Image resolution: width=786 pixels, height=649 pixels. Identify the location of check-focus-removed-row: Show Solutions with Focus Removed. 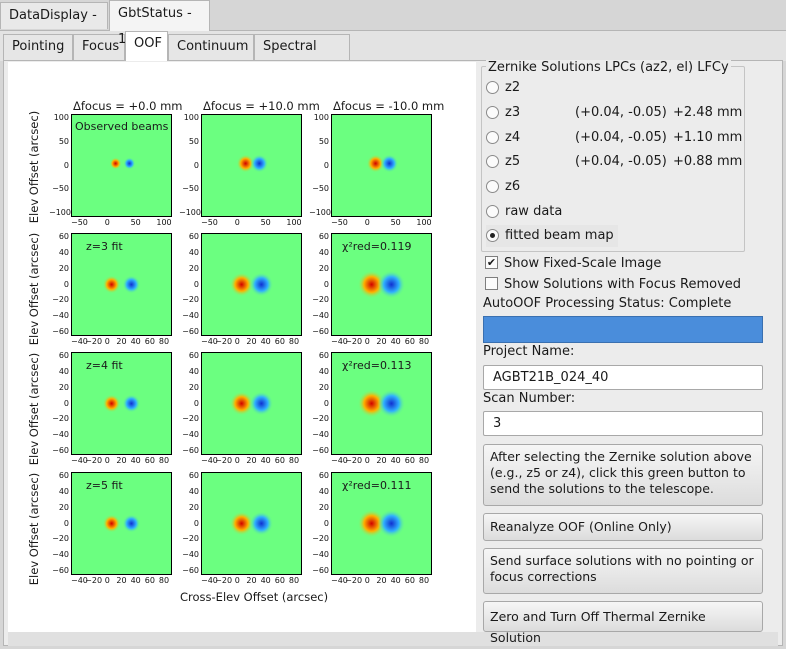
(613, 285).